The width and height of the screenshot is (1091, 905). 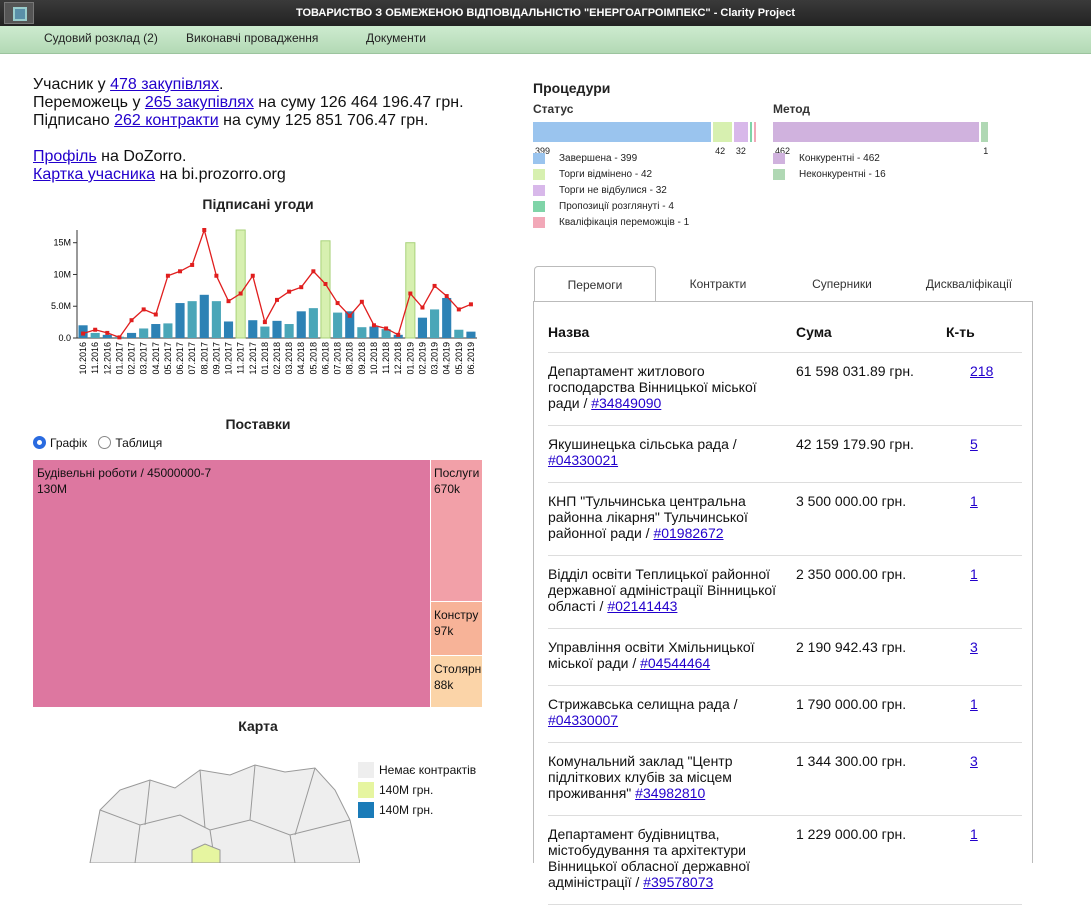 What do you see at coordinates (595, 284) in the screenshot?
I see `tab-wins: Перемоги` at bounding box center [595, 284].